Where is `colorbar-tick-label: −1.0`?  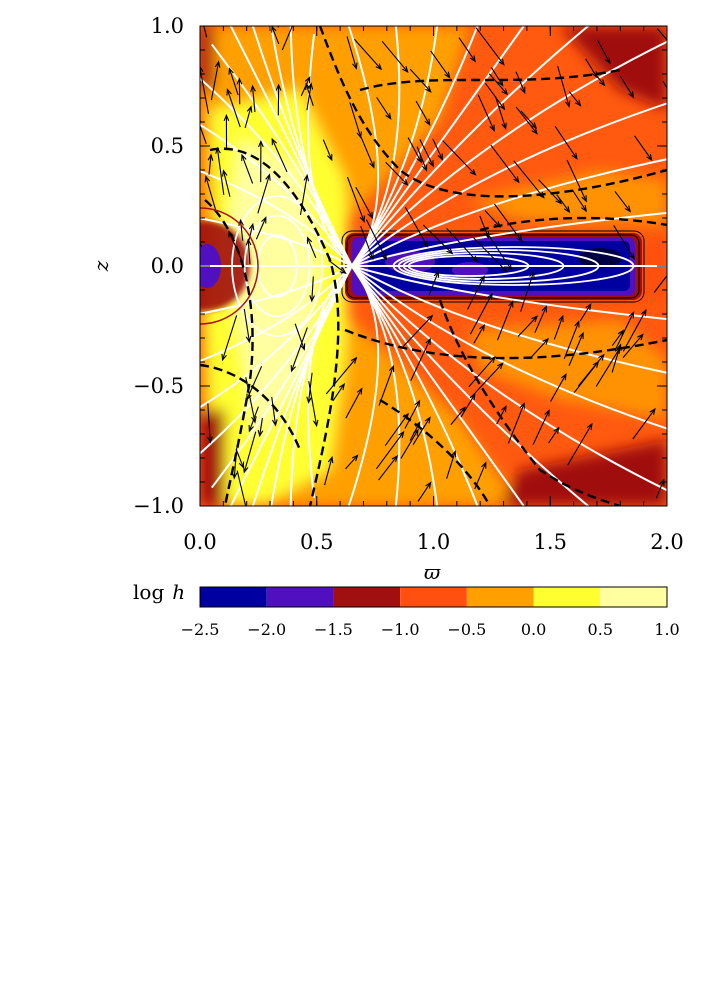 colorbar-tick-label: −1.0 is located at coordinates (400, 629).